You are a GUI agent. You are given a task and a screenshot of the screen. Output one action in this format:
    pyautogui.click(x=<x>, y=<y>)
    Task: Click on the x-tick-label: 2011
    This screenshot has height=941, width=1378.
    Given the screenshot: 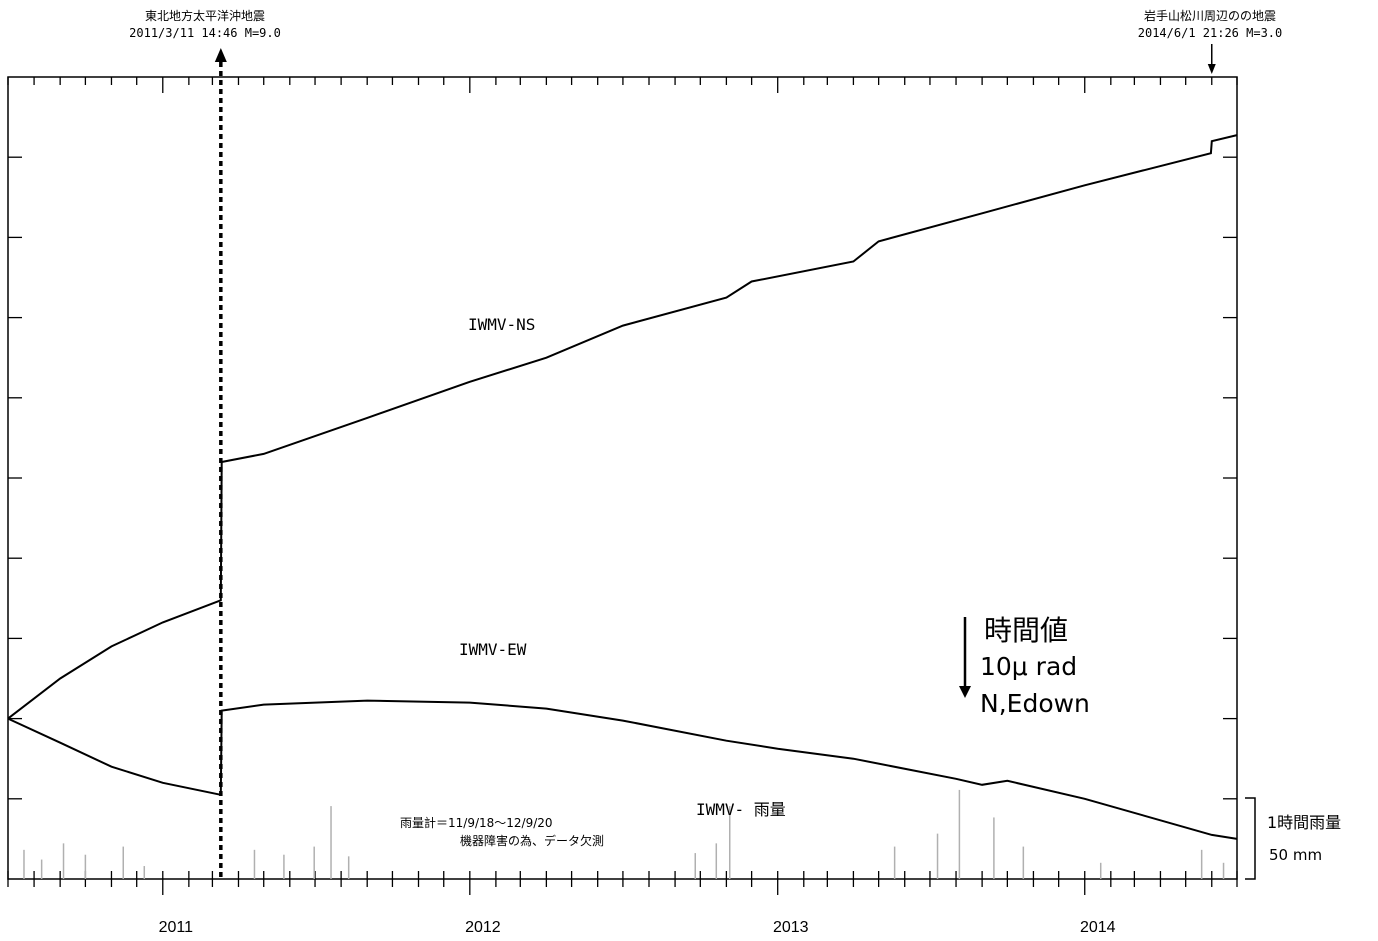 What is the action you would take?
    pyautogui.click(x=176, y=927)
    